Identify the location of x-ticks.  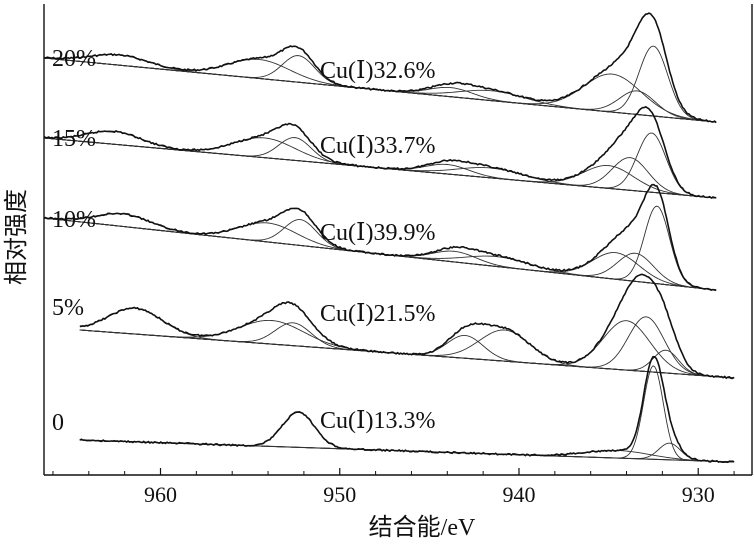
(393, 471).